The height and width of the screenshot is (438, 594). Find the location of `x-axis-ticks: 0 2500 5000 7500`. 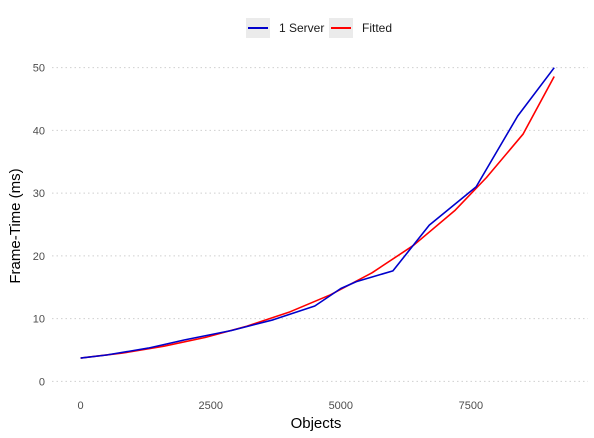

x-axis-ticks: 0 2500 5000 7500 is located at coordinates (281, 406).